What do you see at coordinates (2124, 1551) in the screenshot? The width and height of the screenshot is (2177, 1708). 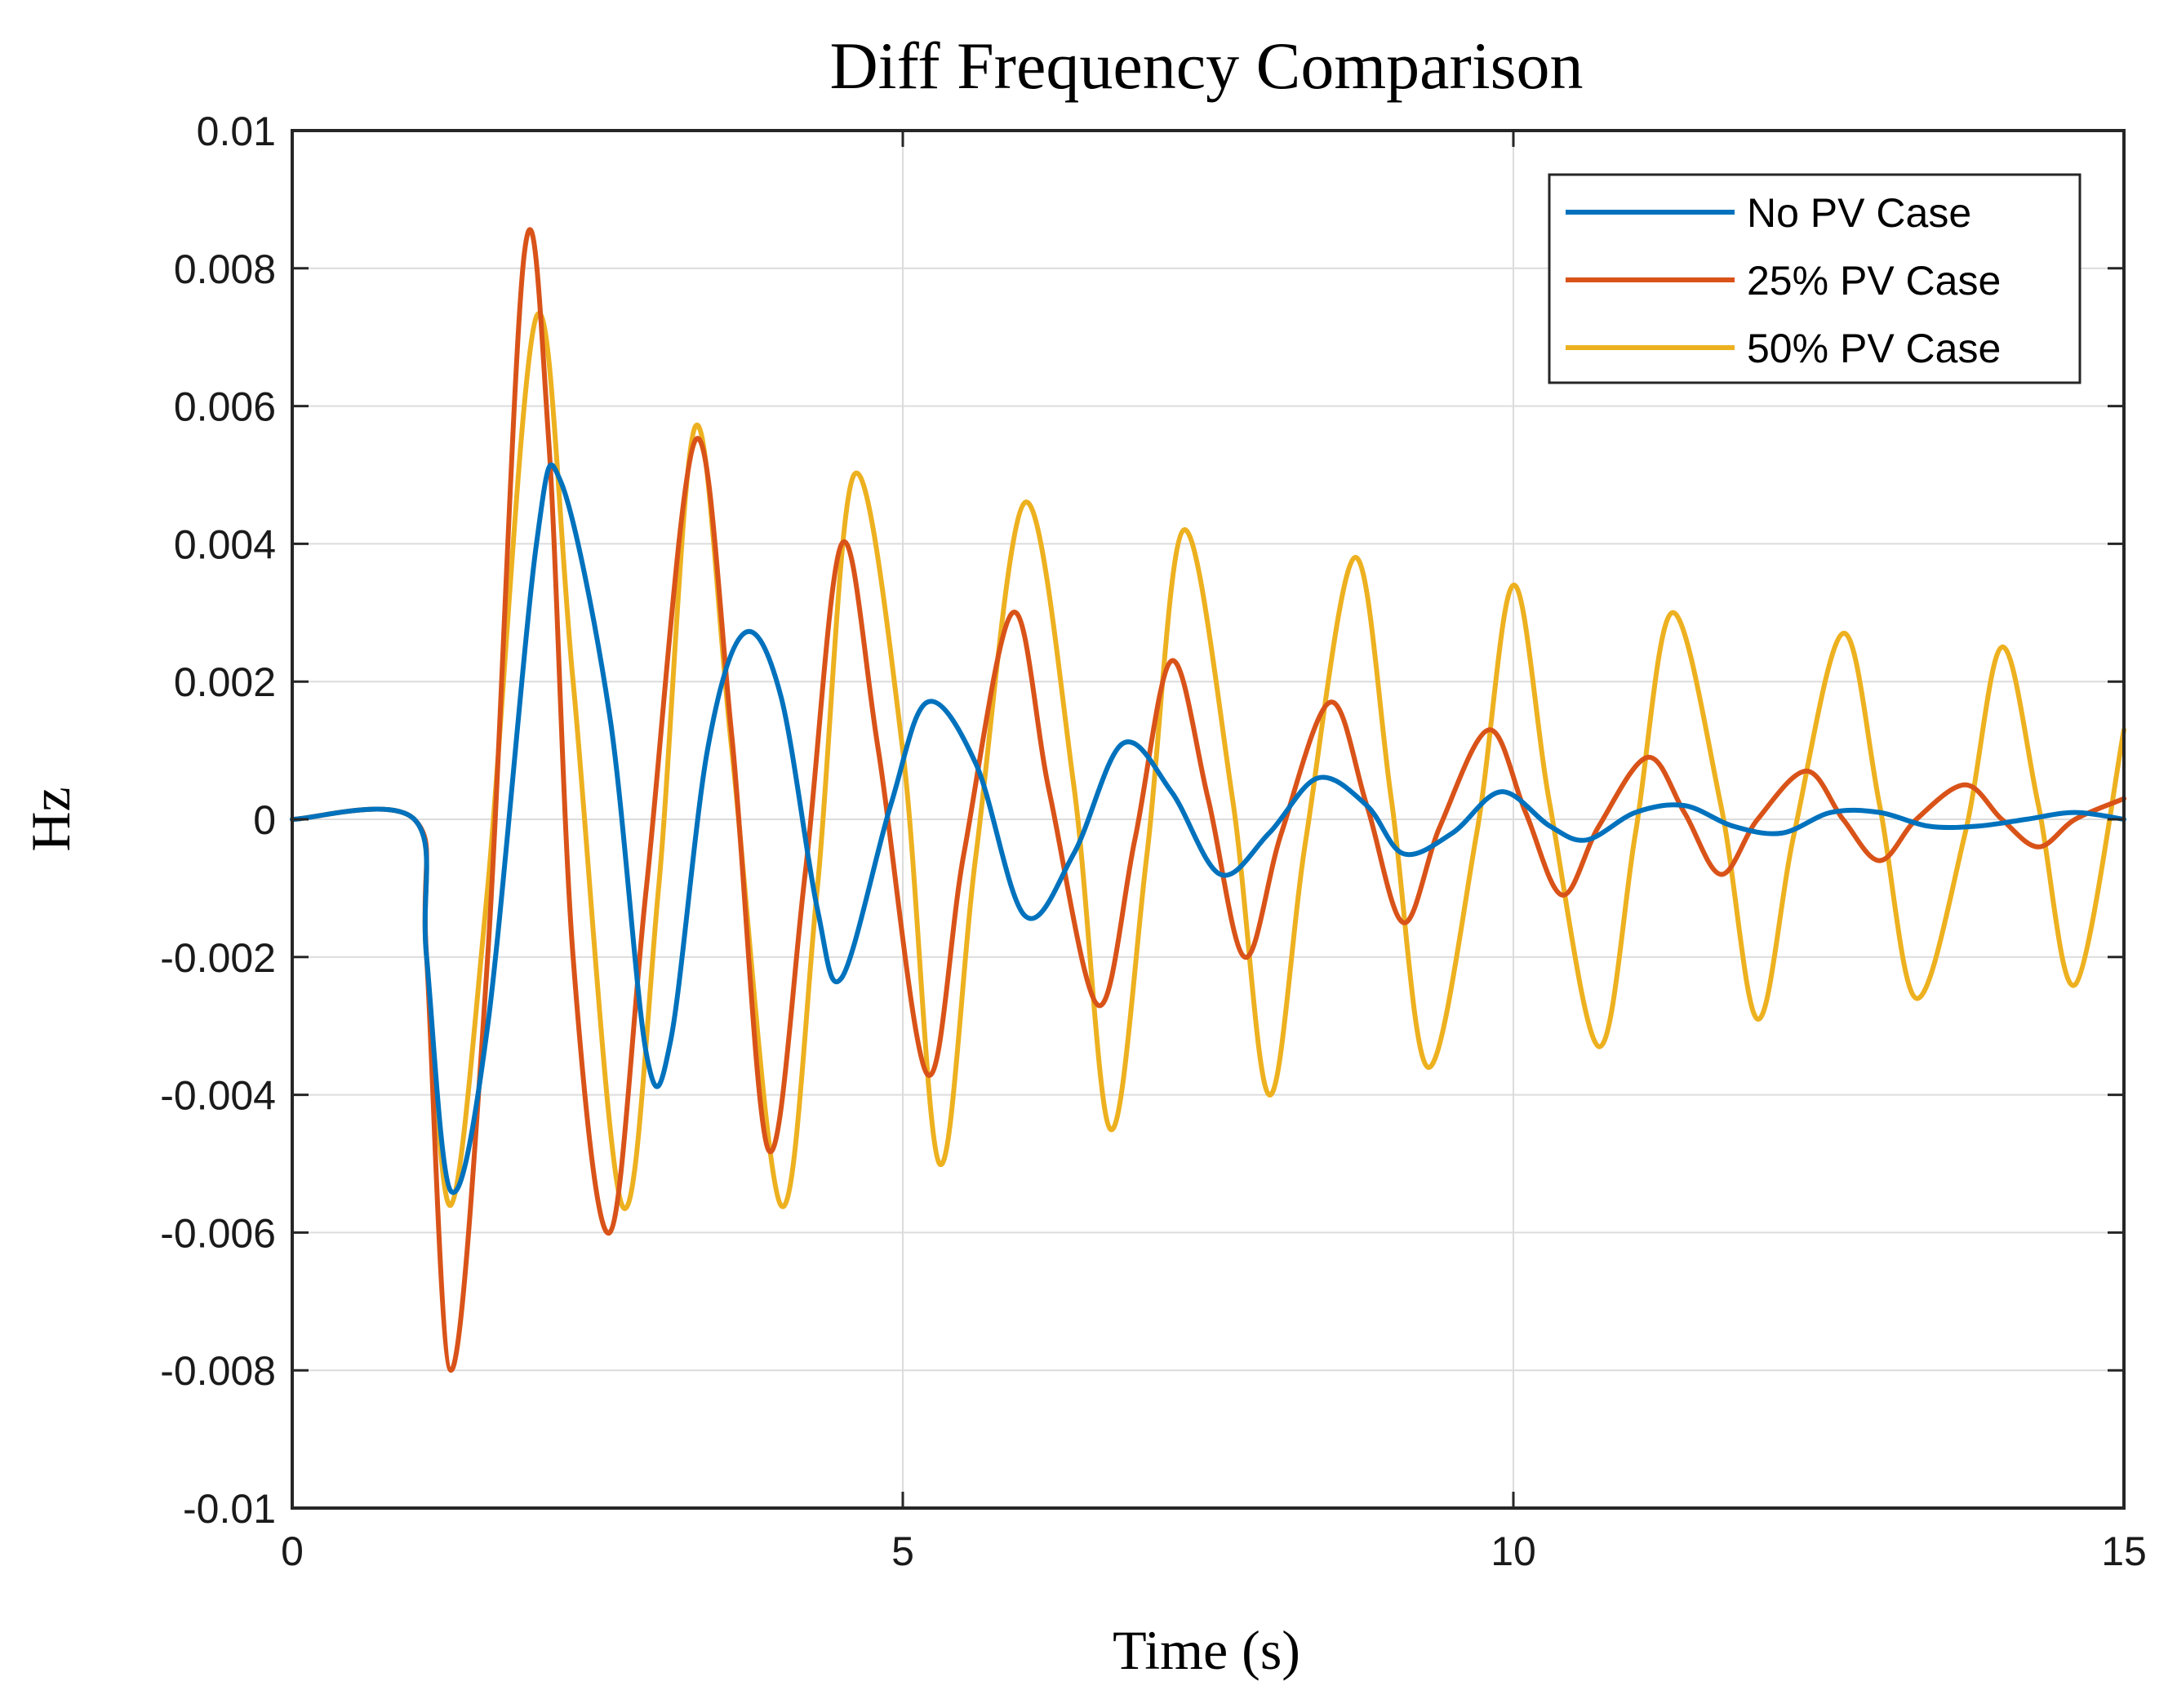 I see `x-tick-label: 15` at bounding box center [2124, 1551].